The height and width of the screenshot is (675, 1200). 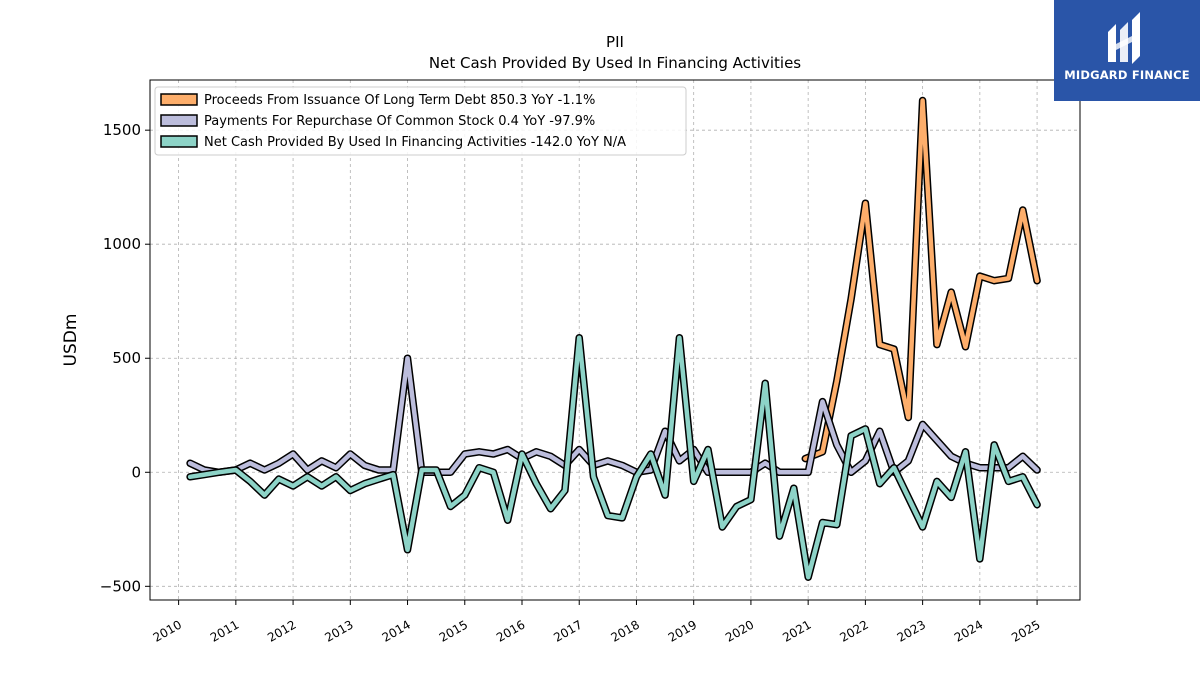 What do you see at coordinates (1124, 38) in the screenshot?
I see `logo-icon` at bounding box center [1124, 38].